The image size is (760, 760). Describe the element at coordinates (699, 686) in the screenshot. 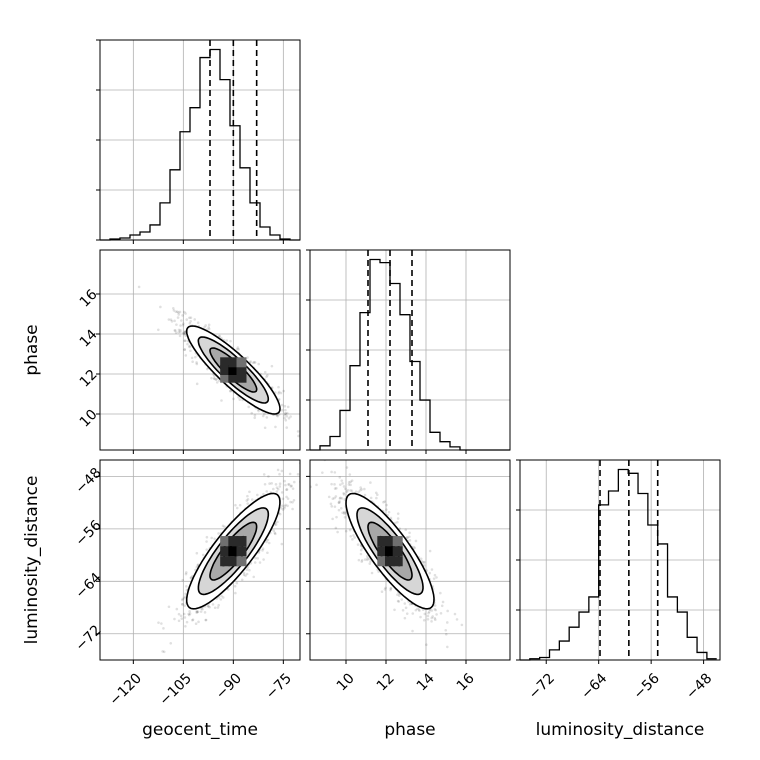

I see `x-tick-label-luminosity_distance-3: −48` at that location.